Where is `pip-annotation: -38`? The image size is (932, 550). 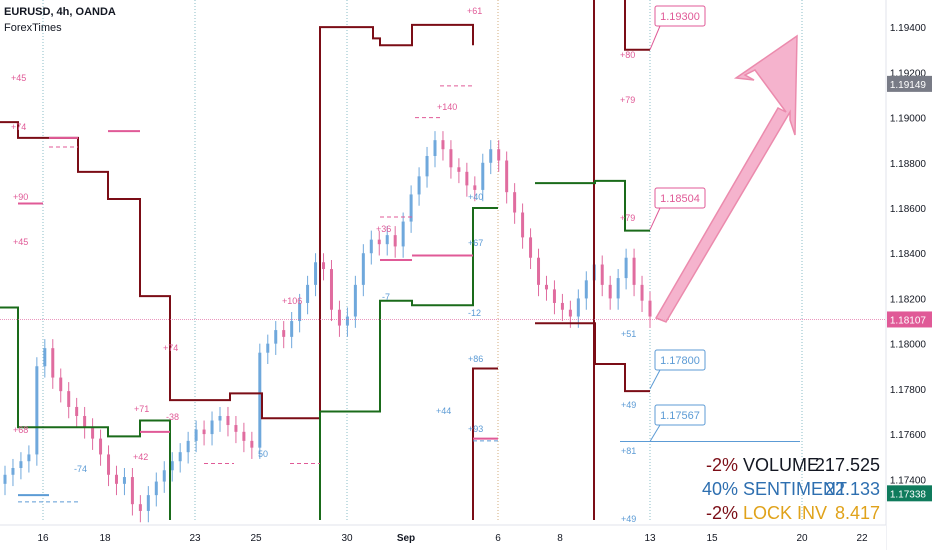
pip-annotation: -38 is located at coordinates (172, 417).